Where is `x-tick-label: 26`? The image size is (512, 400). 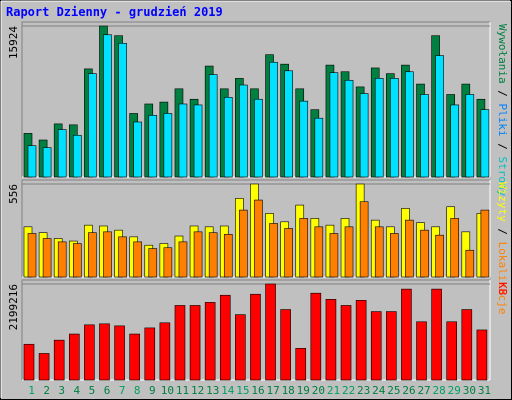 x-tick-label: 26 is located at coordinates (408, 390).